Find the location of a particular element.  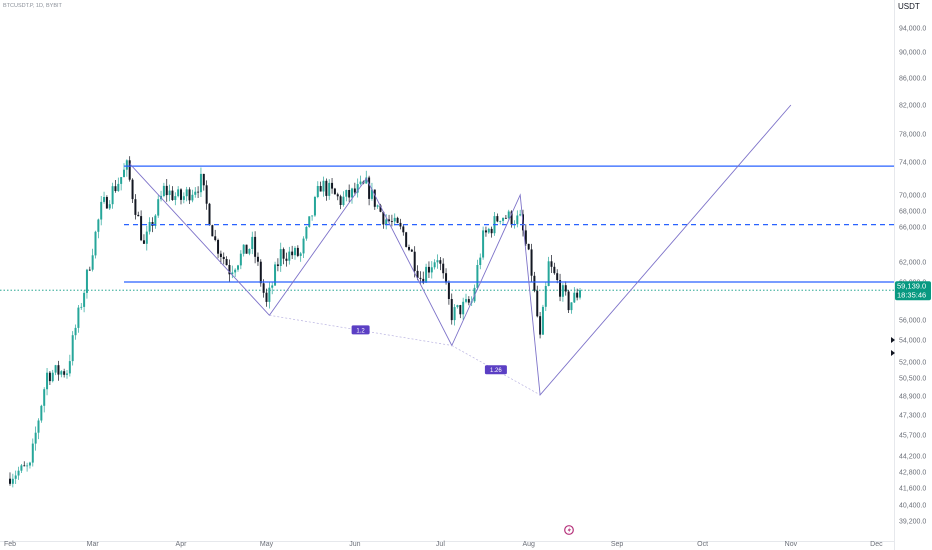

x-tick-label: Nov is located at coordinates (791, 544).